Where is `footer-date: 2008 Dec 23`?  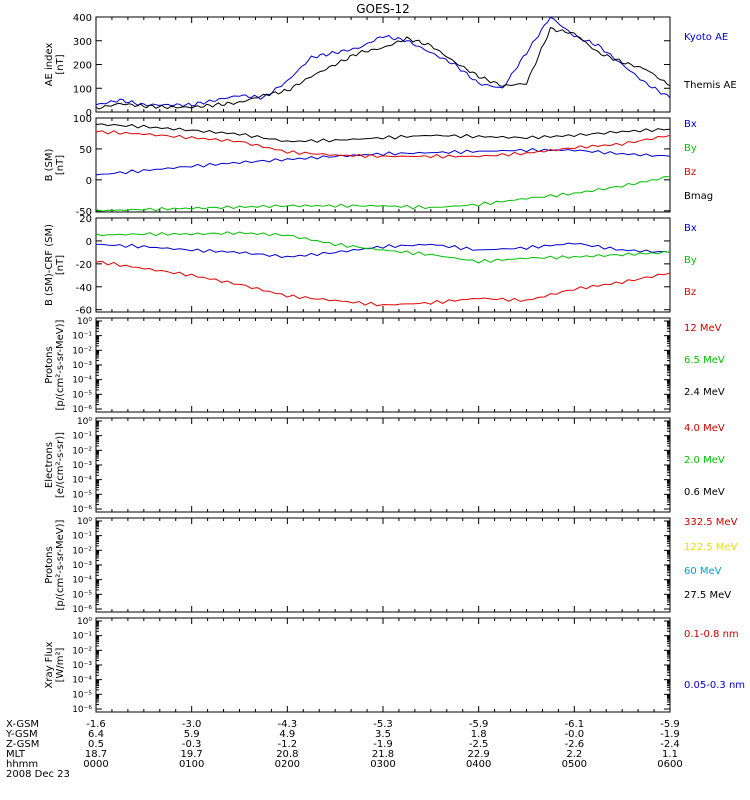 footer-date: 2008 Dec 23 is located at coordinates (38, 774).